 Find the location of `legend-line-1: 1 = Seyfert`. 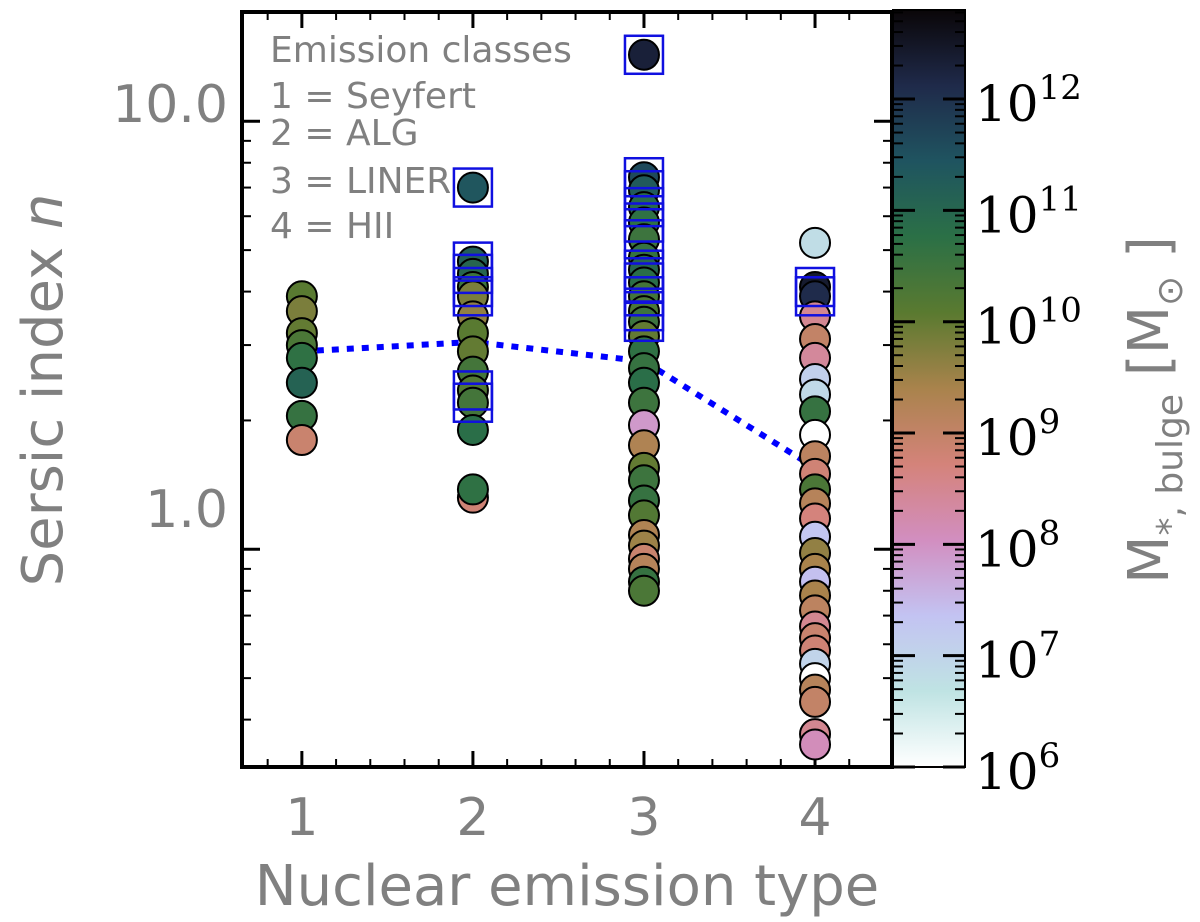

legend-line-1: 1 = Seyfert is located at coordinates (373, 96).